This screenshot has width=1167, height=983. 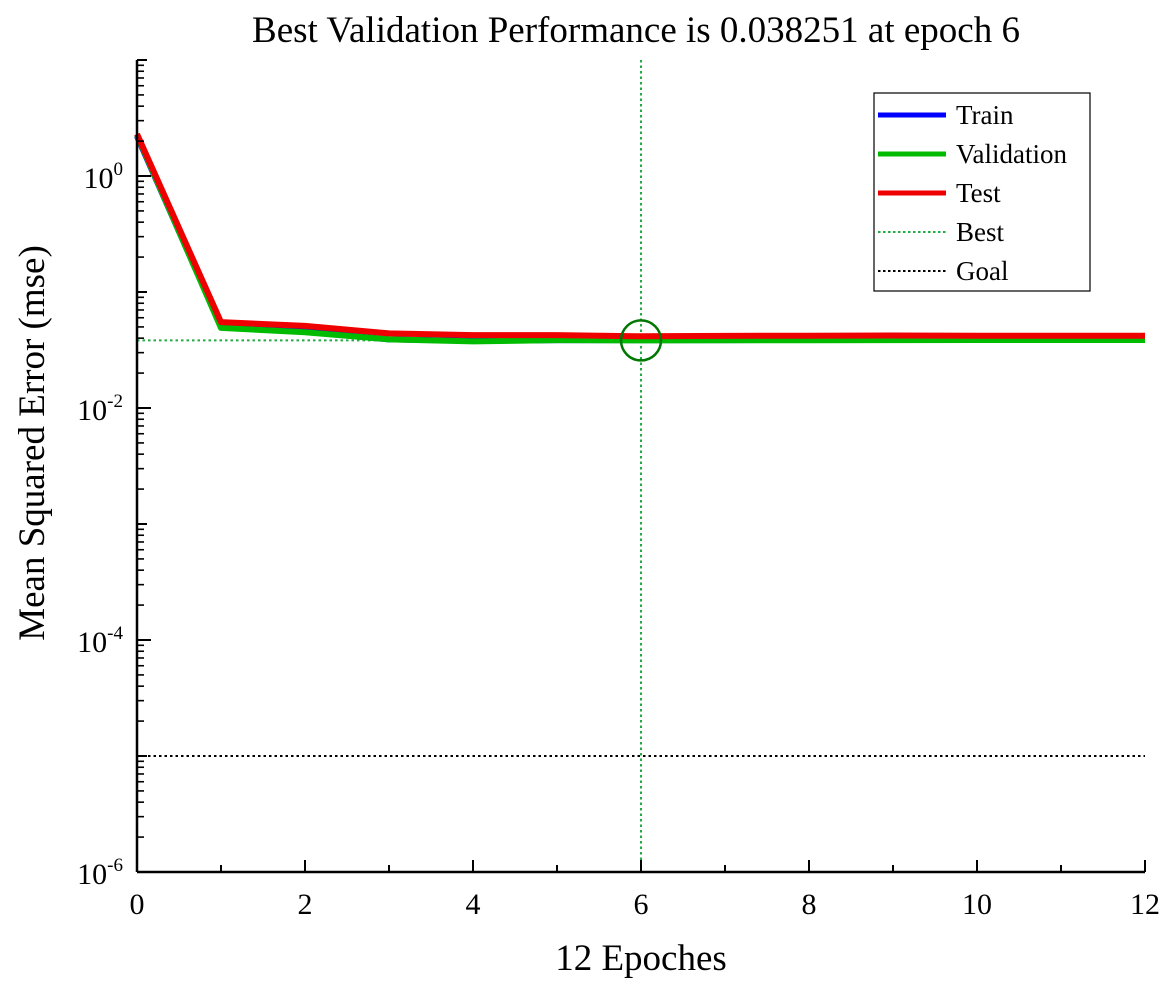 I want to click on y-tick-label: 10⁰, so click(x=104, y=177).